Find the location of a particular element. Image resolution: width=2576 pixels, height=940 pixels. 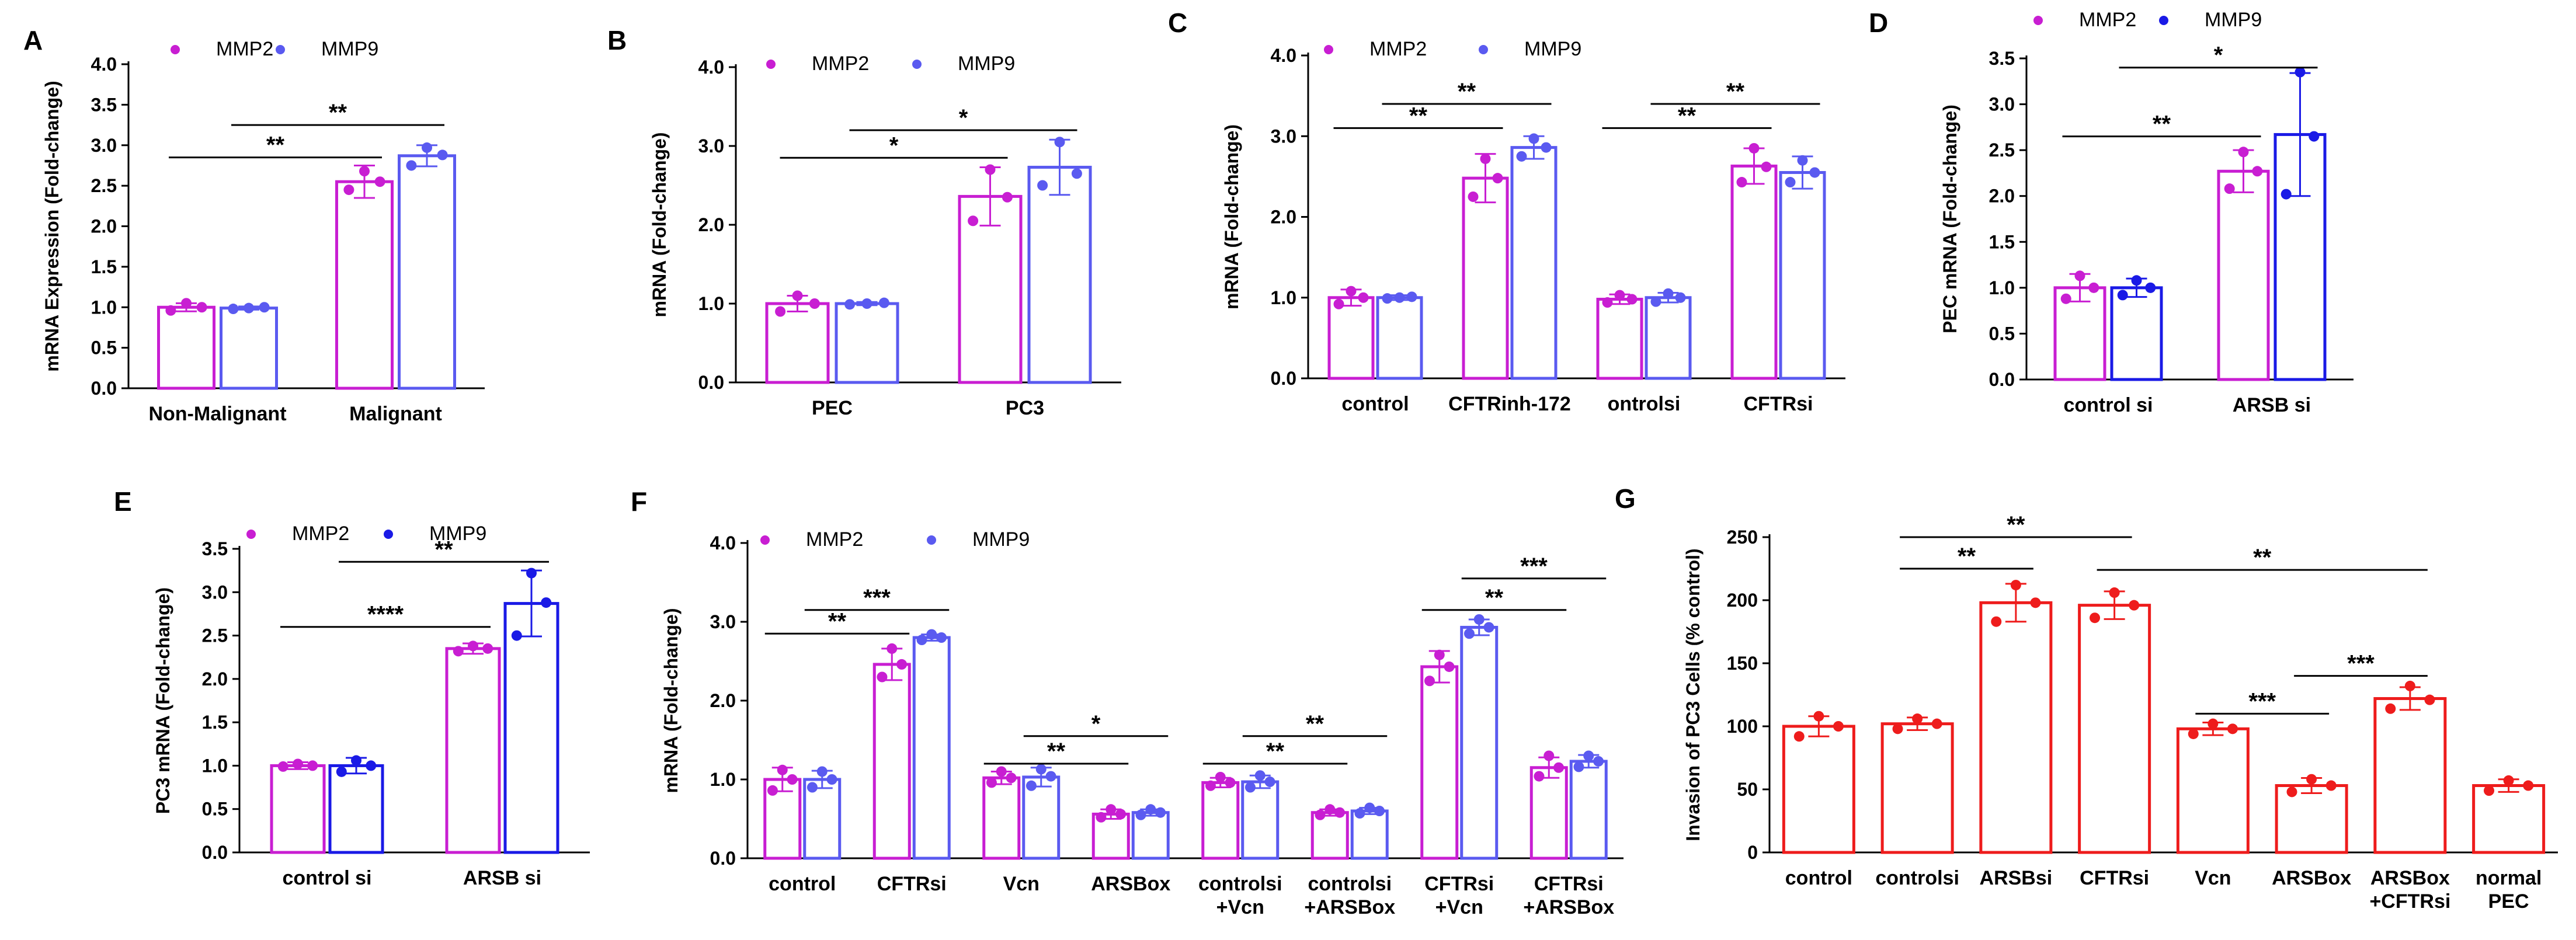

x-tick-label: control si is located at coordinates (327, 878).